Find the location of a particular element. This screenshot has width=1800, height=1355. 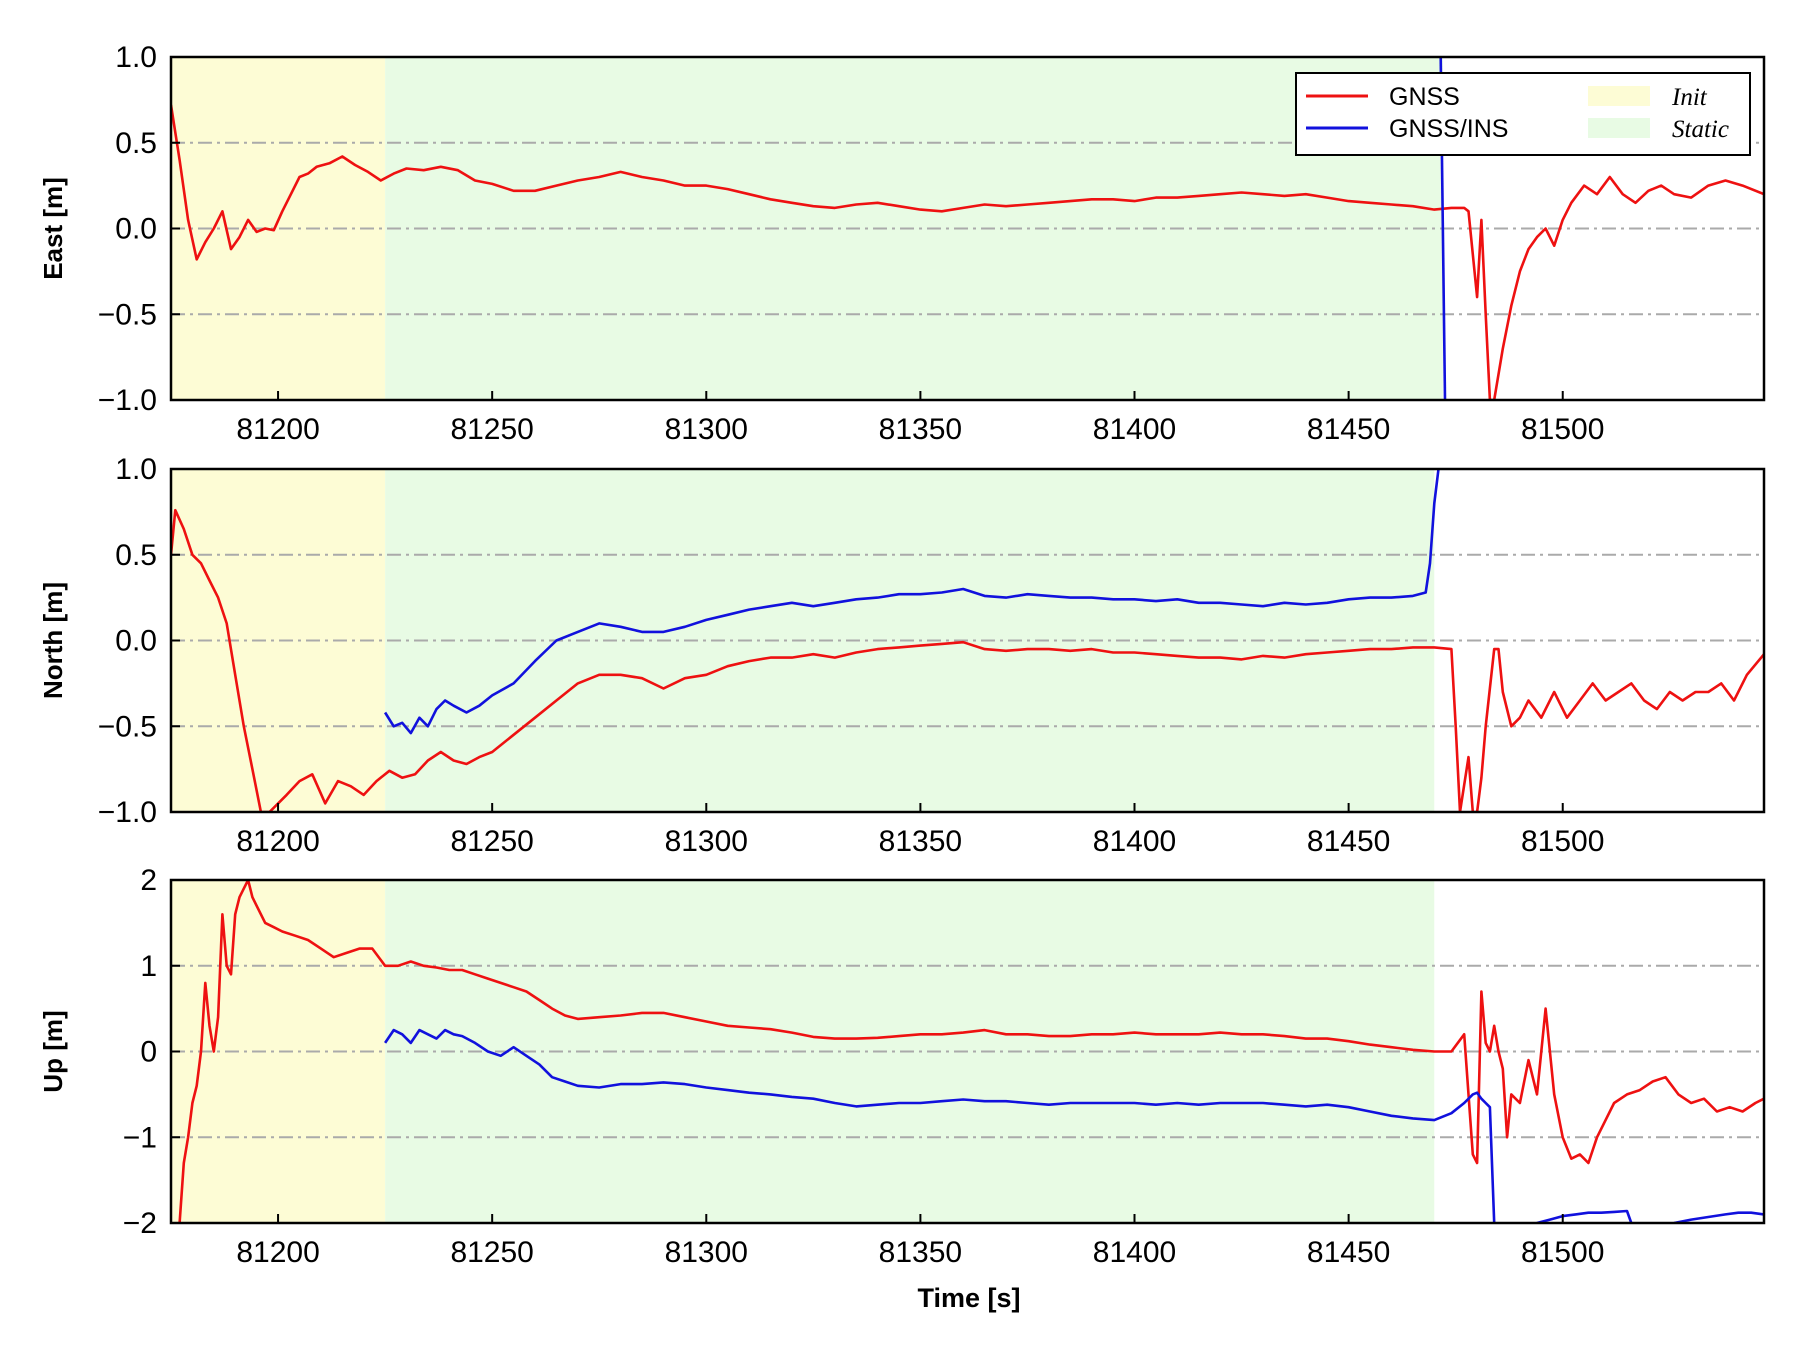

legend: GNSS GNSS/INS Init Static is located at coordinates (1523, 114).